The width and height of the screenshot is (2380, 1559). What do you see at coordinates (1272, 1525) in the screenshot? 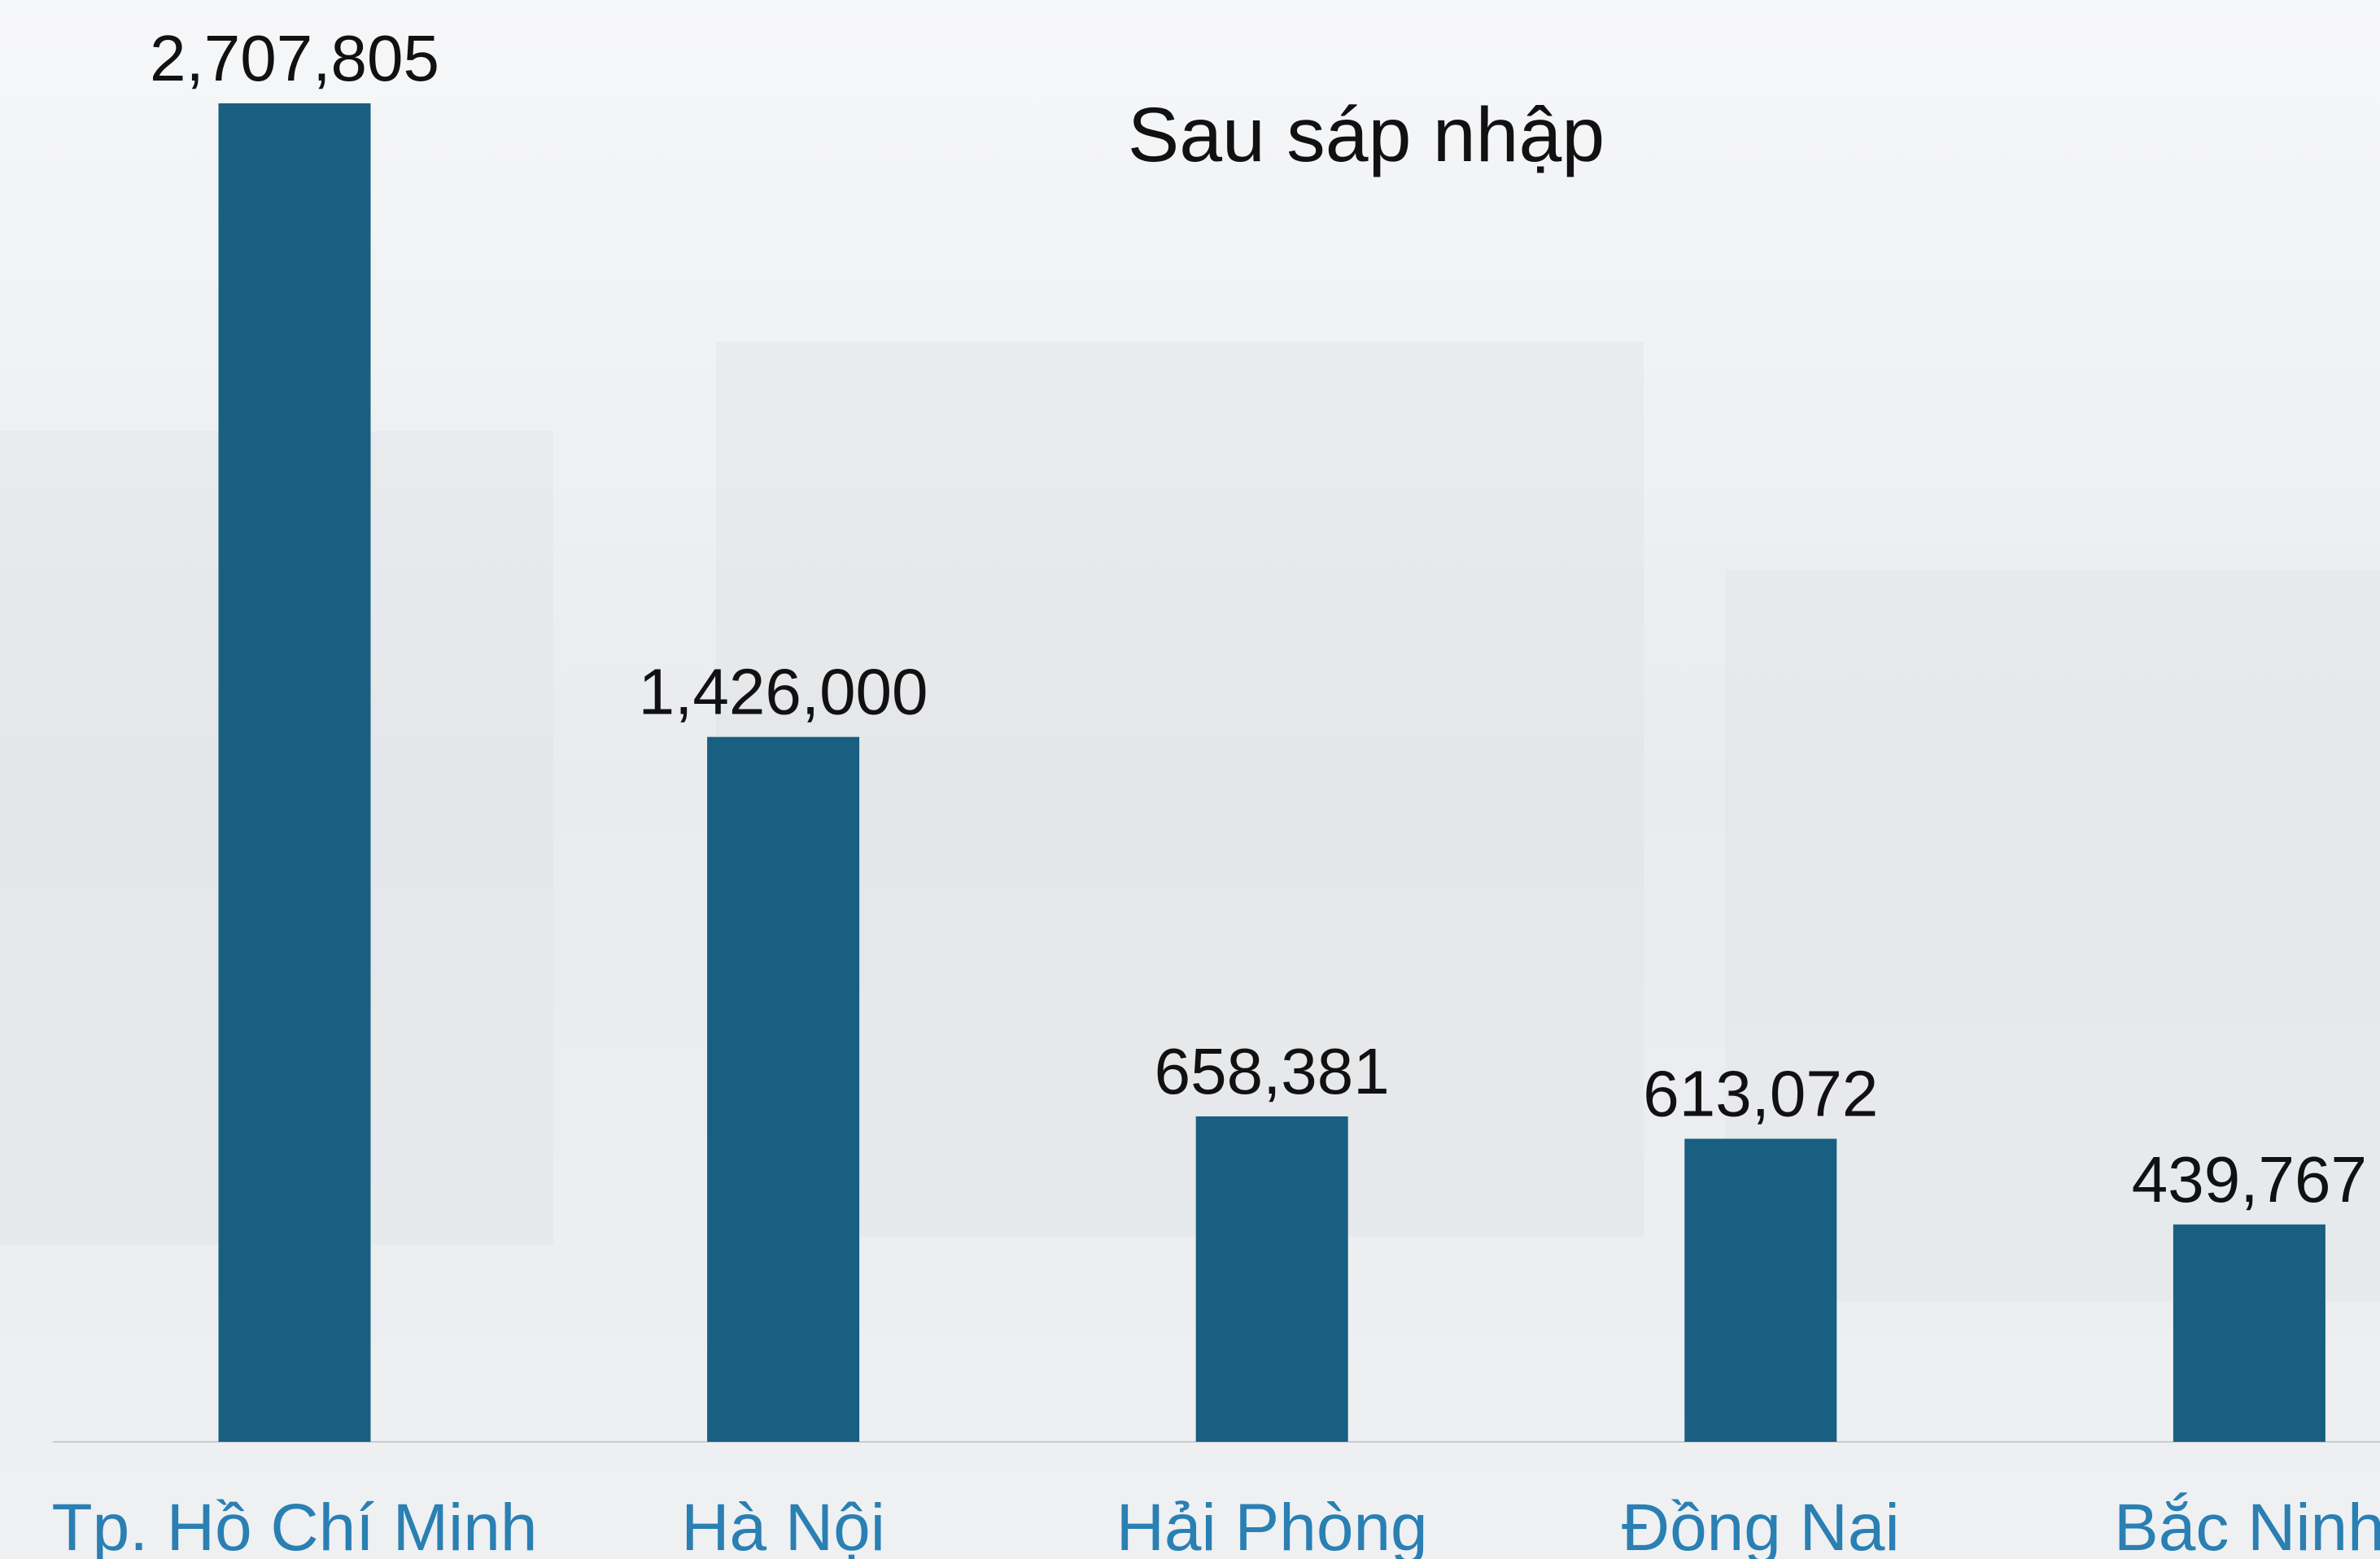
I see `x-tick-label: Hải Phòng` at bounding box center [1272, 1525].